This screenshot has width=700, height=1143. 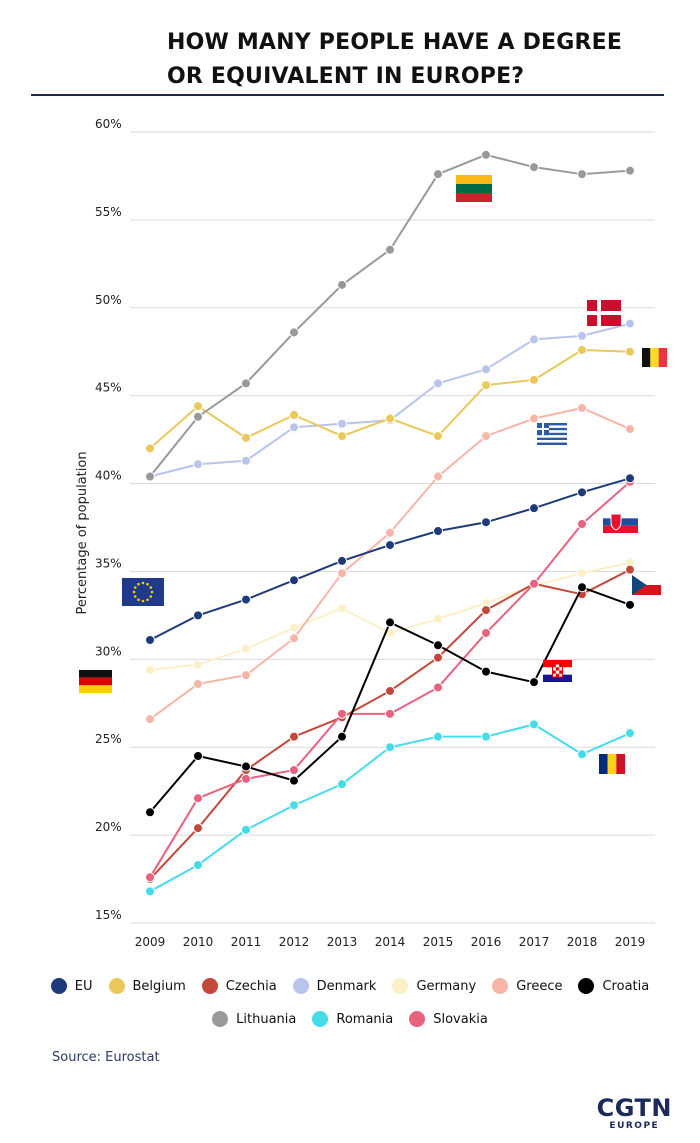 What do you see at coordinates (246, 942) in the screenshot?
I see `x-tick-label: 2011` at bounding box center [246, 942].